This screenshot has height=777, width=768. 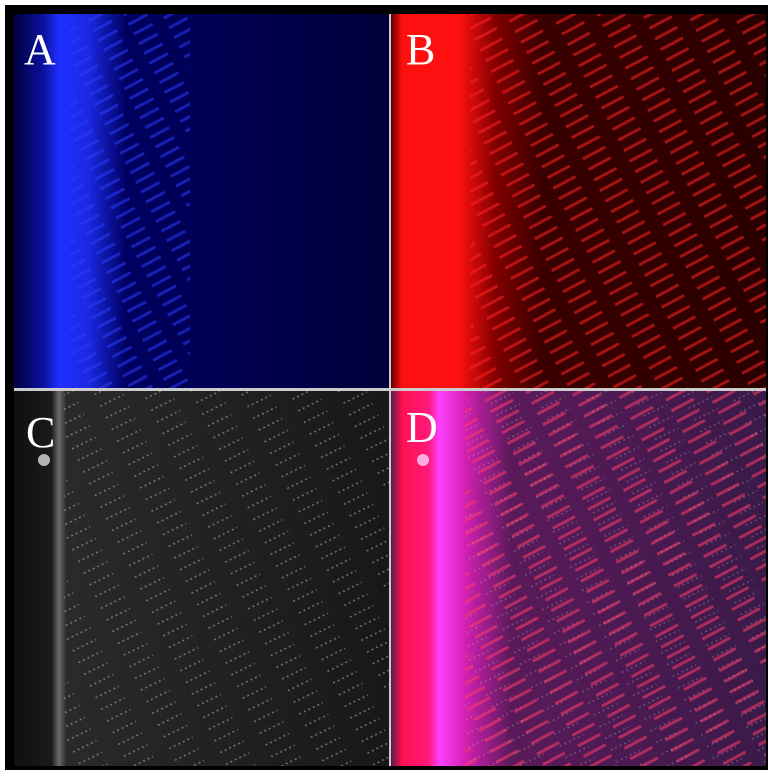 I want to click on panel-label: A, so click(x=40, y=49).